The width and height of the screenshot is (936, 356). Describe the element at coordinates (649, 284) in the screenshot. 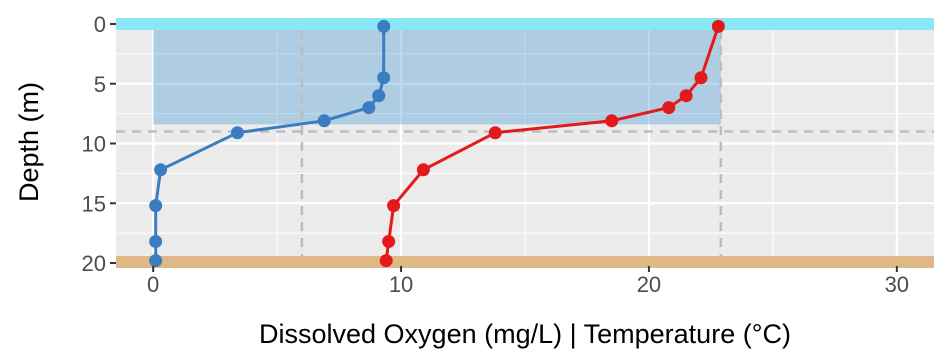

I see `x-tick-label: 20` at that location.